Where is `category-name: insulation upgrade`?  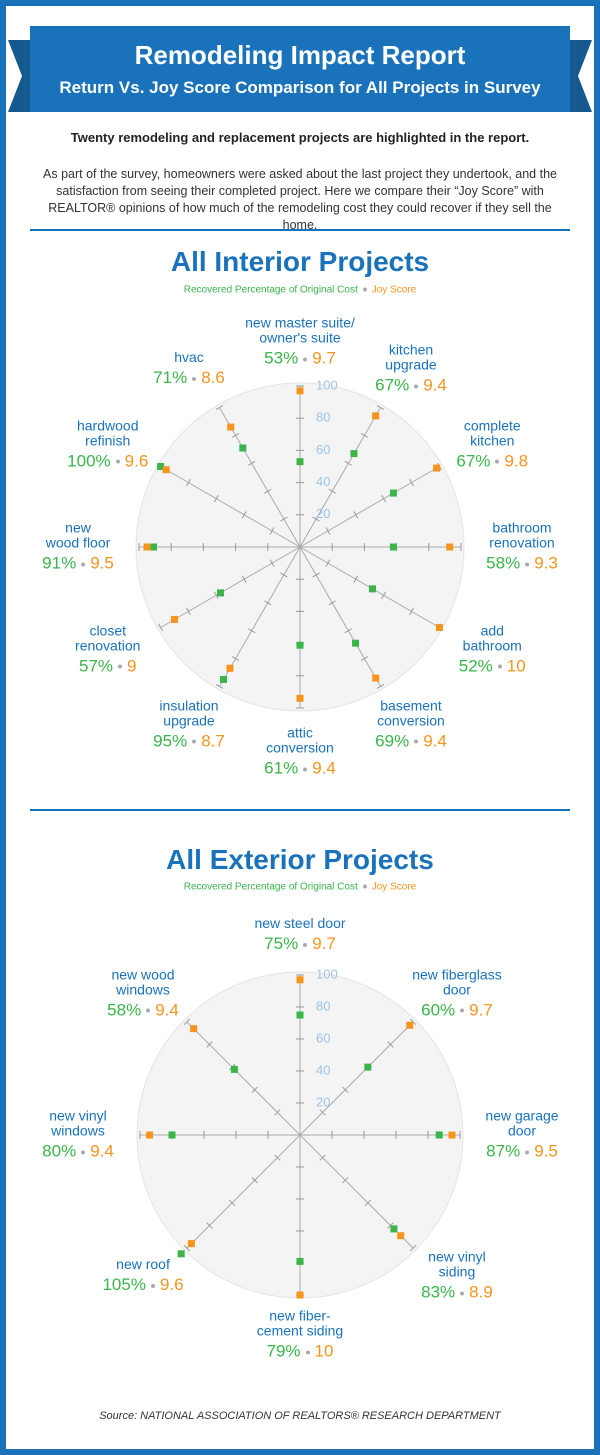 category-name: insulation upgrade is located at coordinates (189, 713).